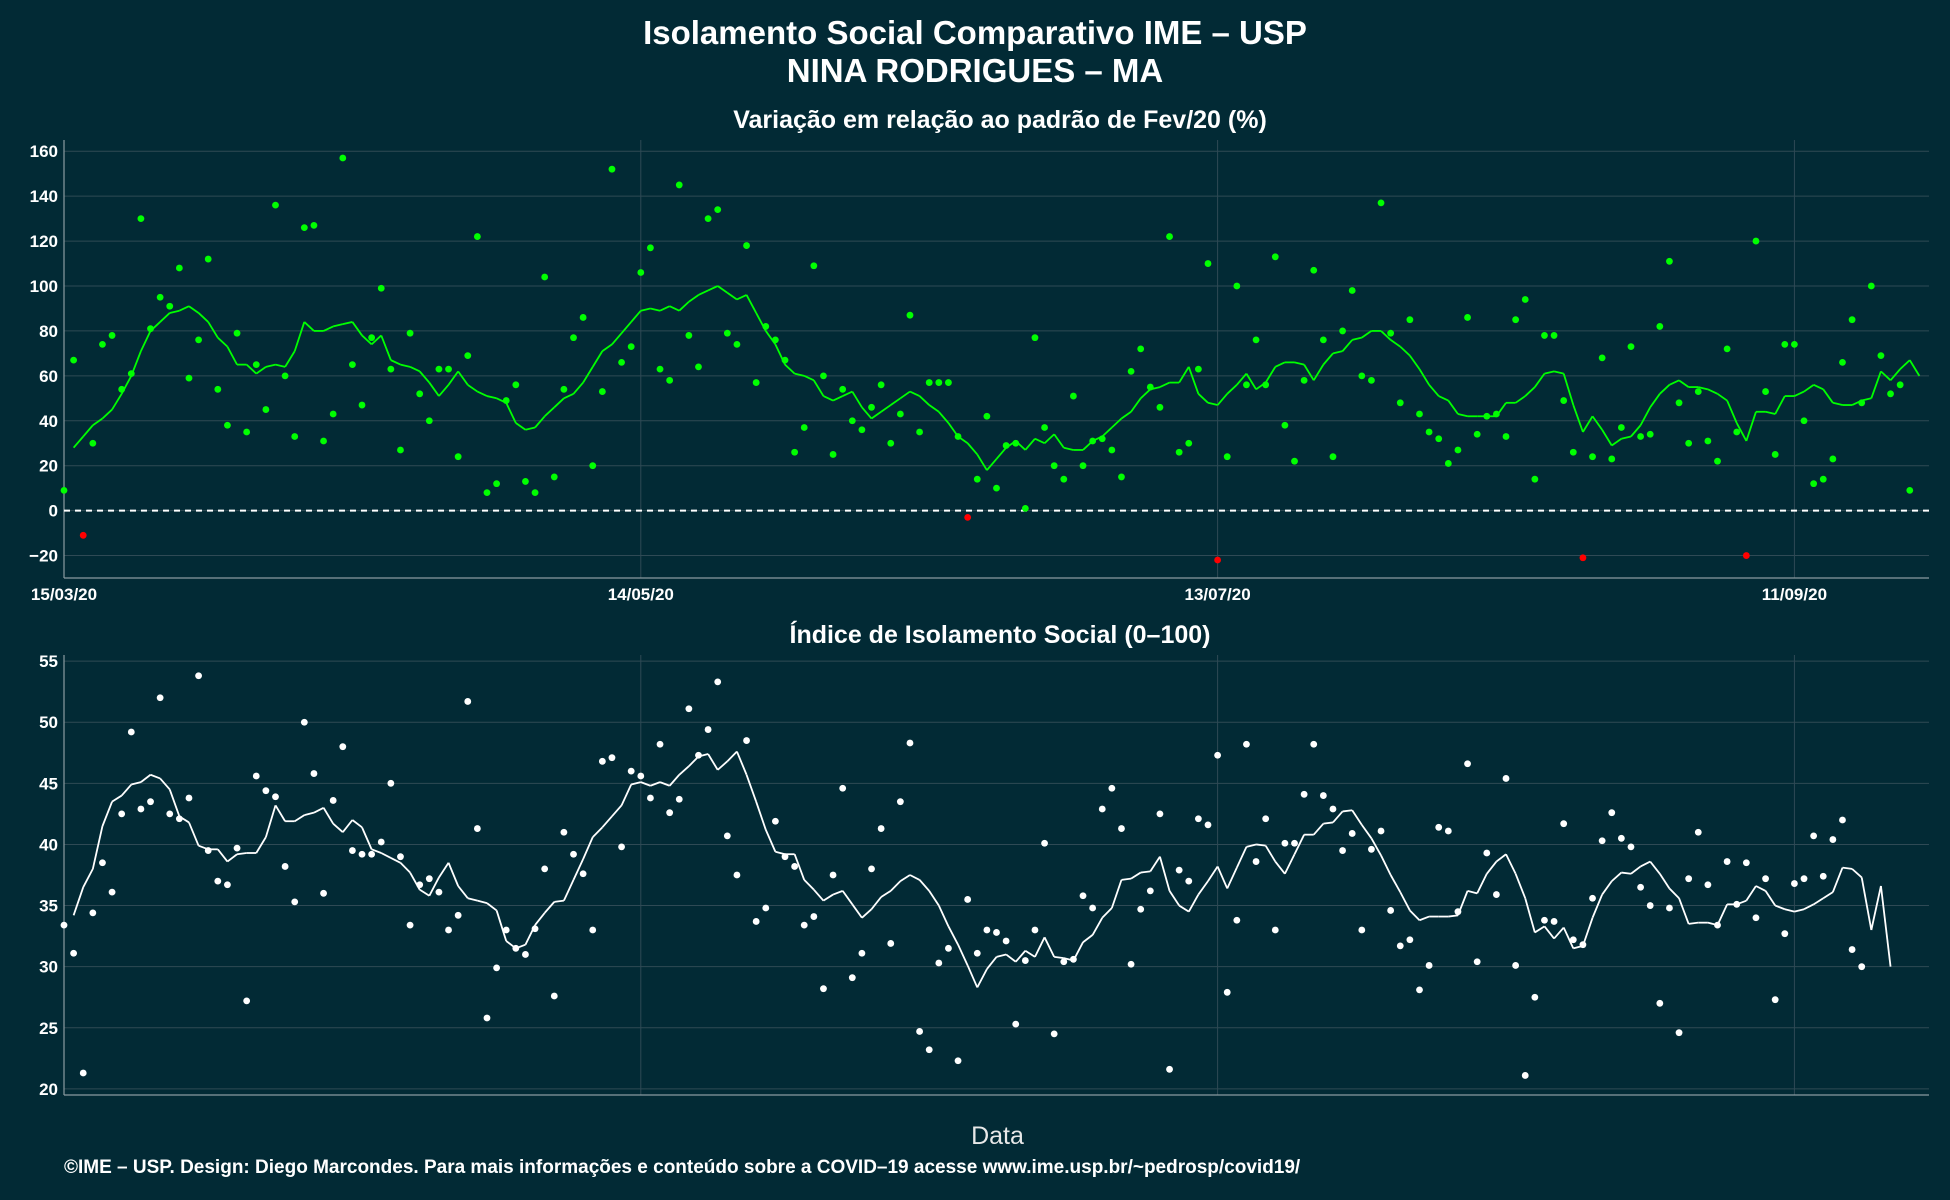  I want to click on y-tick-label: 60, so click(48, 376).